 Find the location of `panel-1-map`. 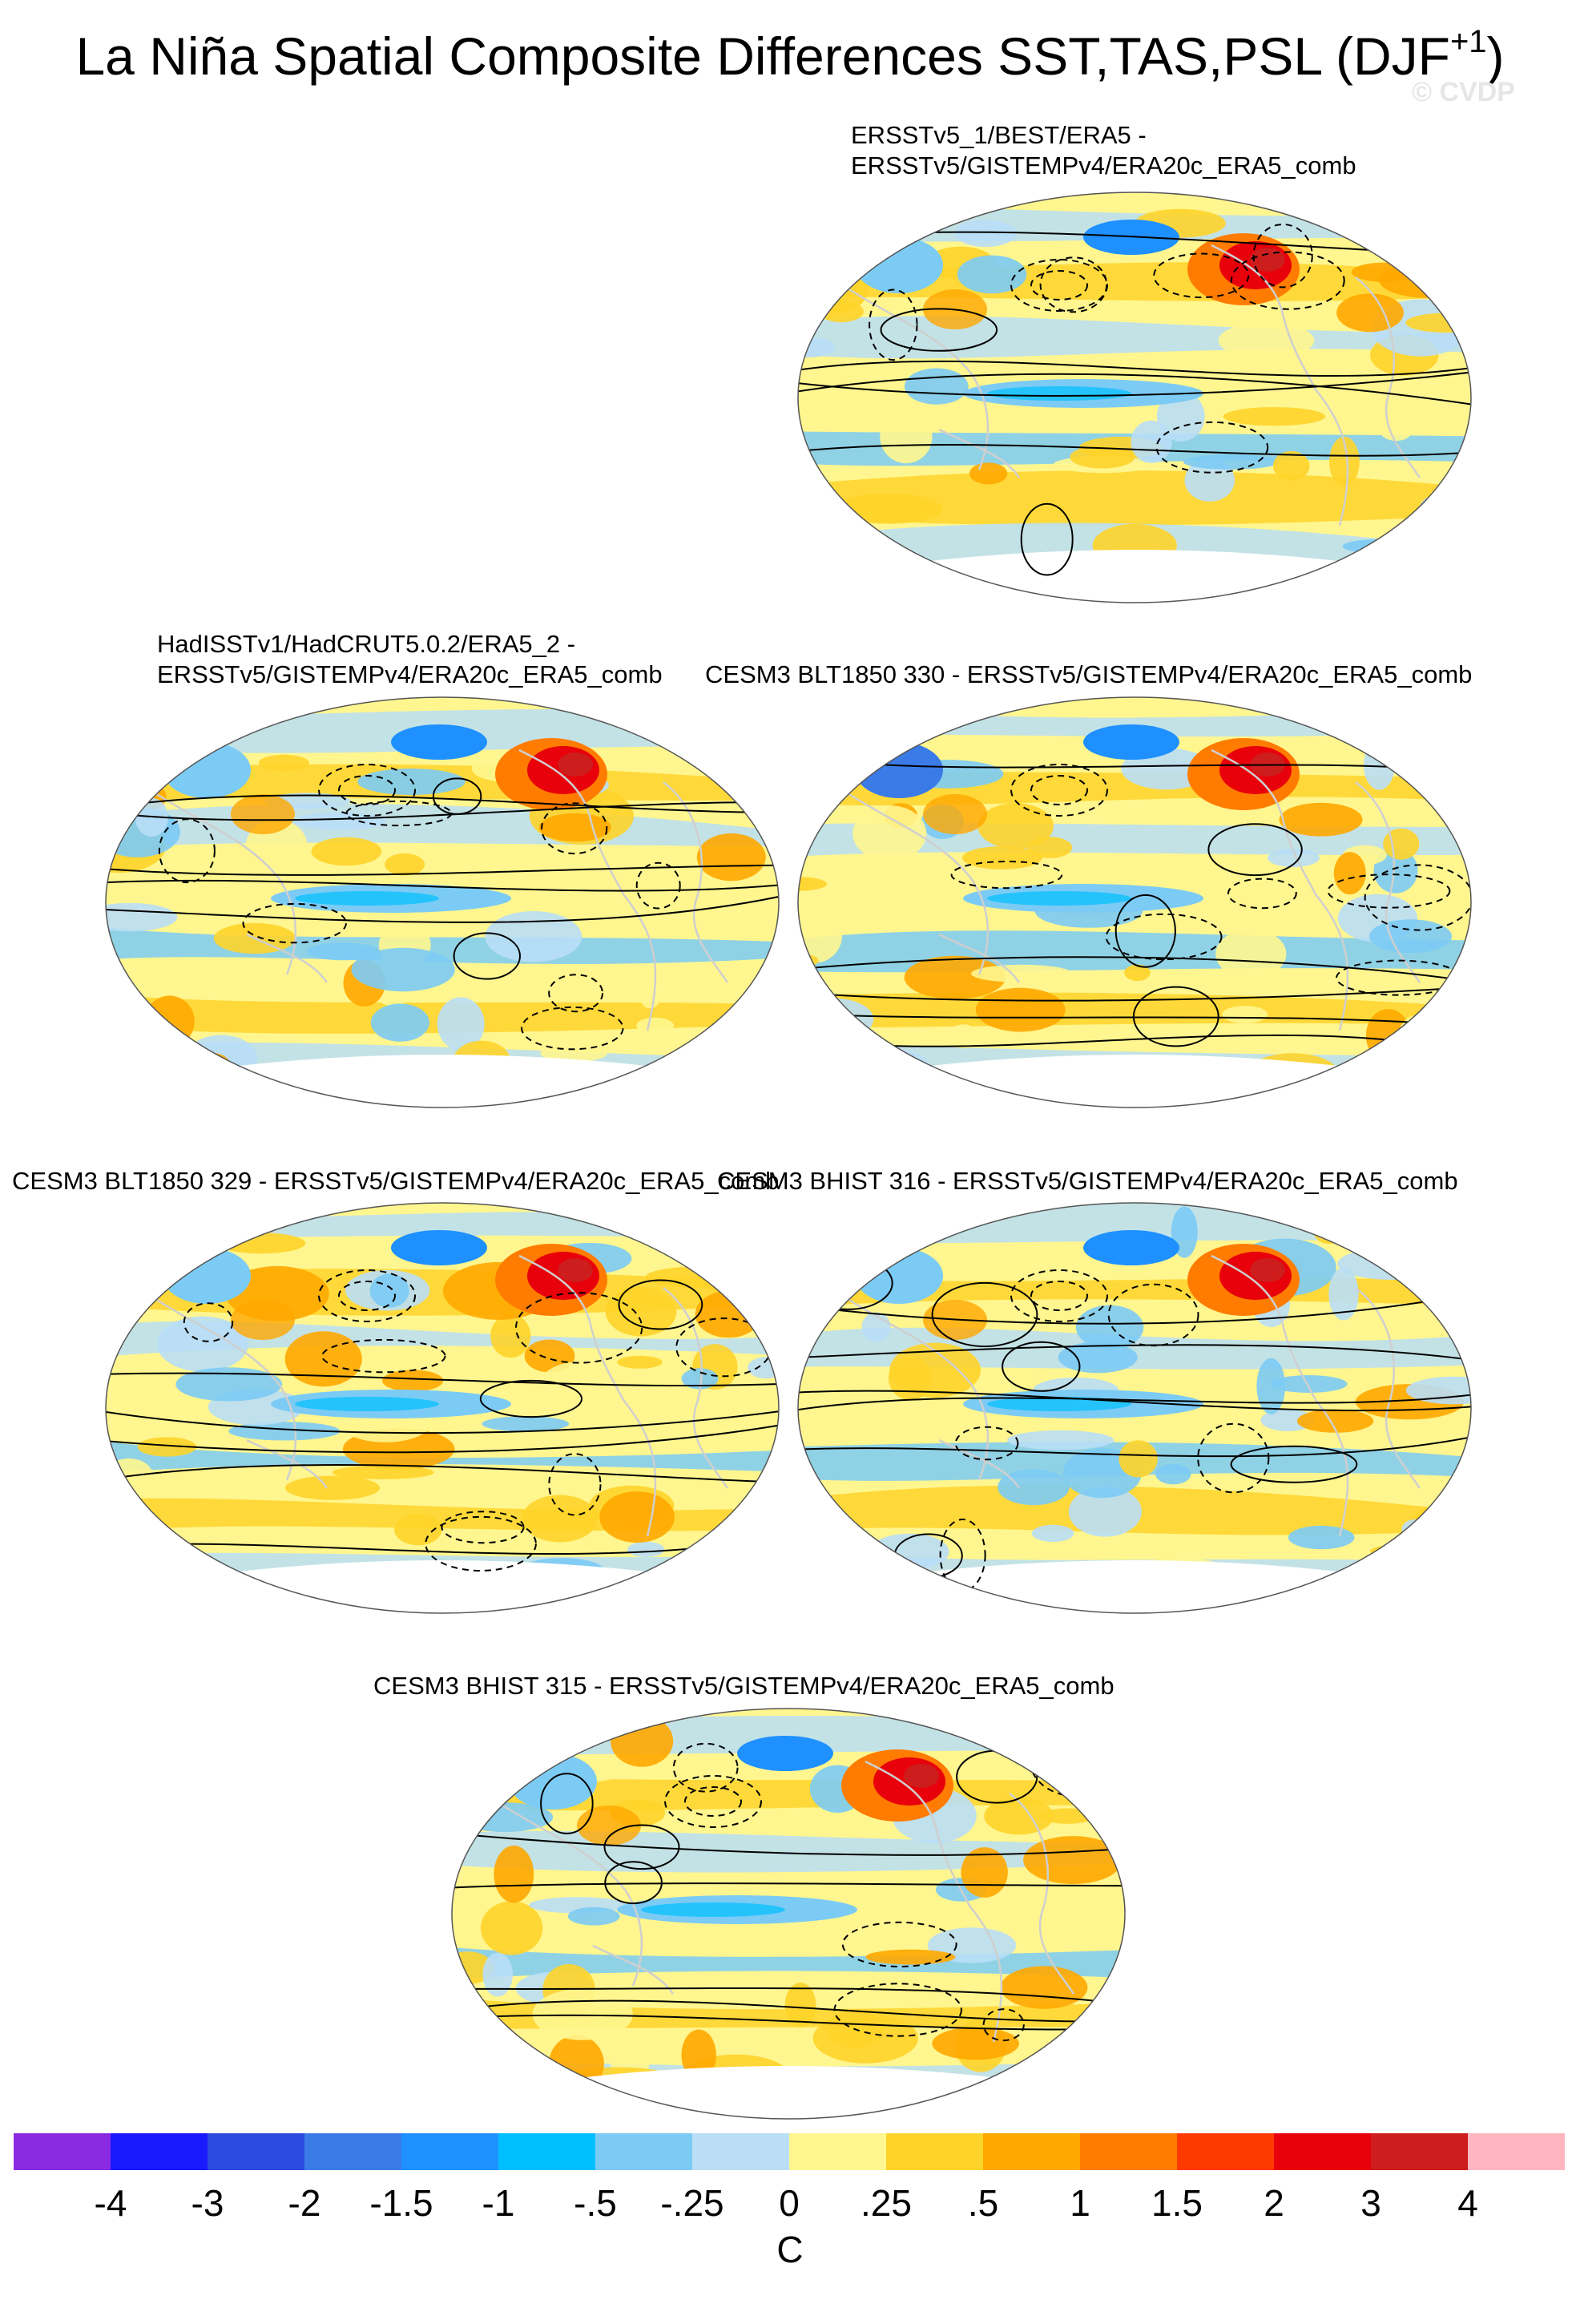

panel-1-map is located at coordinates (1134, 397).